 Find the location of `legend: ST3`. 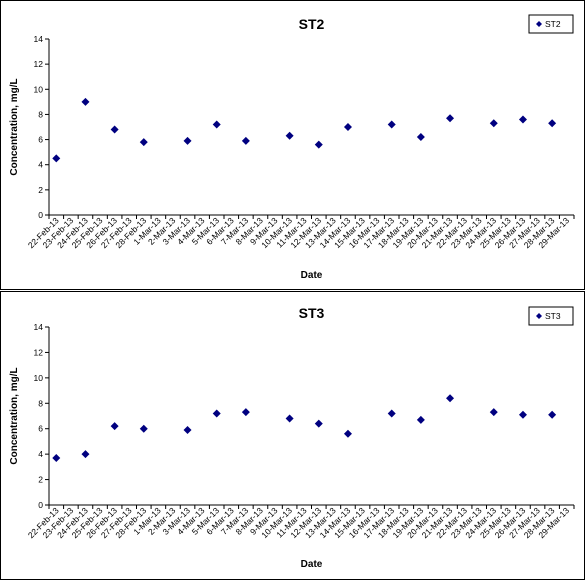

legend: ST3 is located at coordinates (551, 316).